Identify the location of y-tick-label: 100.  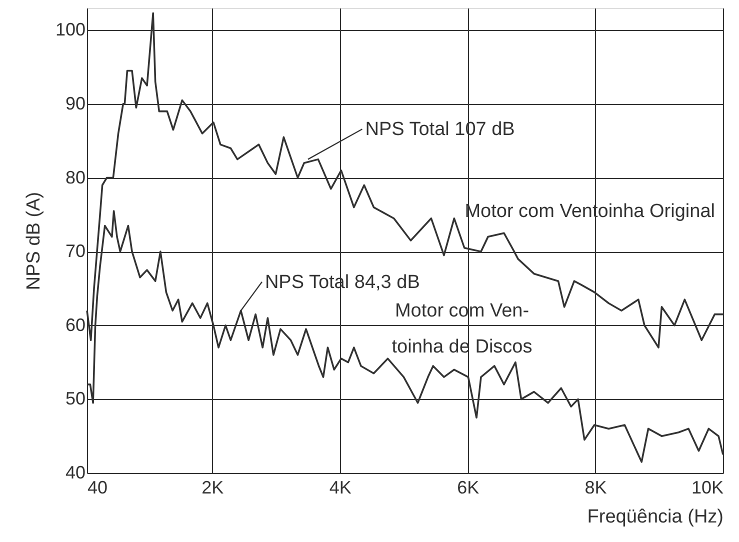
(70, 30).